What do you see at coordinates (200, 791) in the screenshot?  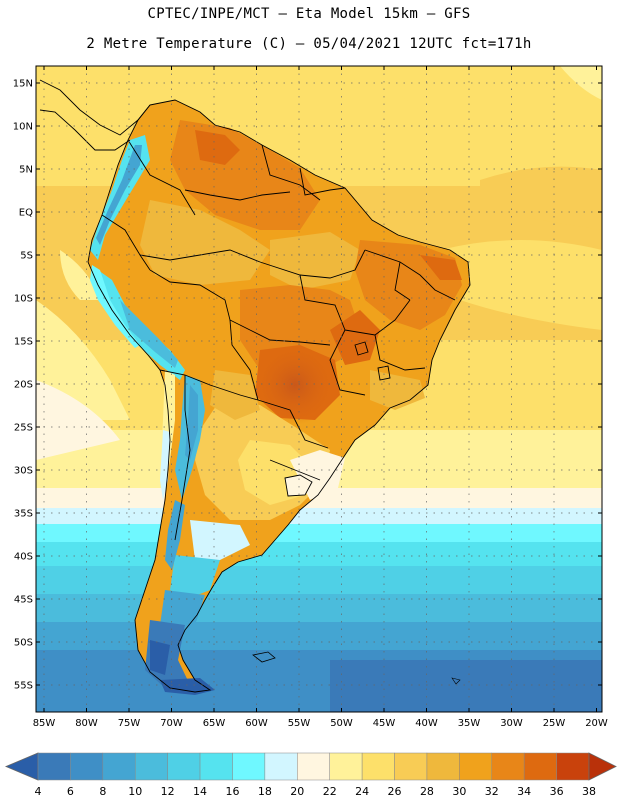 I see `colorbar-label: 14` at bounding box center [200, 791].